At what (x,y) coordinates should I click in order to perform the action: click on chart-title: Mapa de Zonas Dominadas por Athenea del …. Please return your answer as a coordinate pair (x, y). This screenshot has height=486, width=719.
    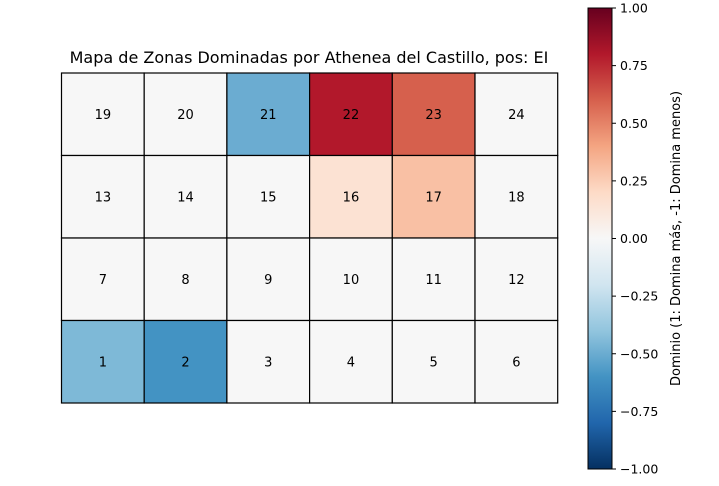
    Looking at the image, I should click on (309, 57).